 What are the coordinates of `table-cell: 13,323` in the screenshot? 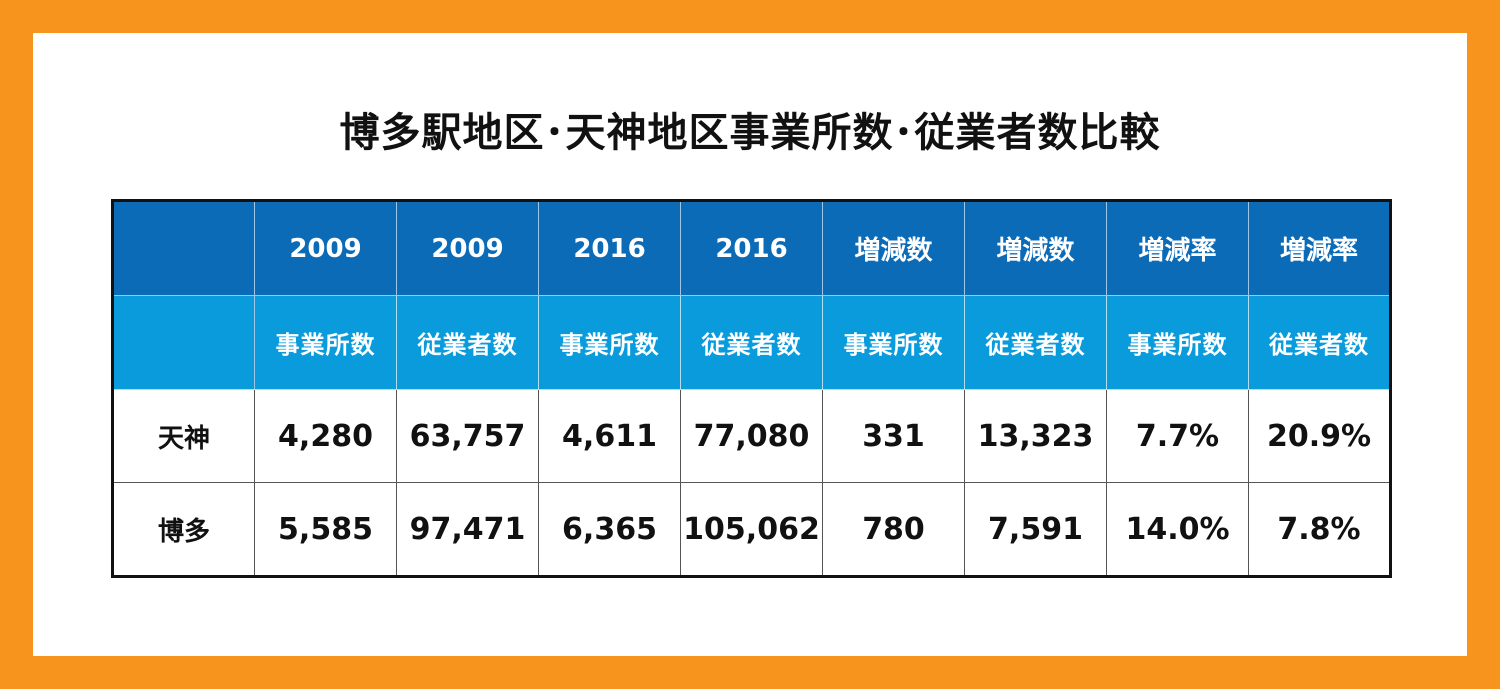 It's located at (1035, 436).